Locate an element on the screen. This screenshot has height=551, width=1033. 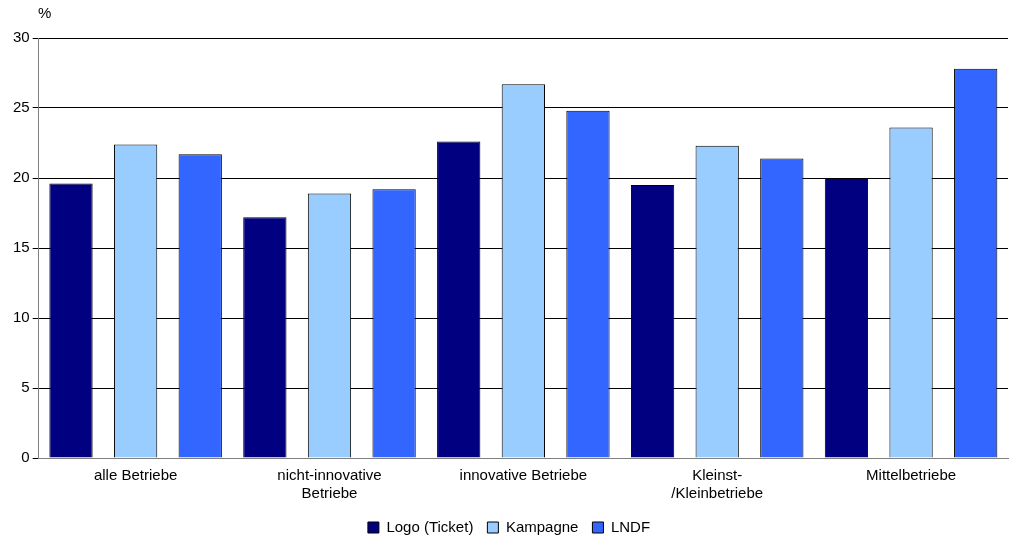
legend-label: Kampagne is located at coordinates (542, 526).